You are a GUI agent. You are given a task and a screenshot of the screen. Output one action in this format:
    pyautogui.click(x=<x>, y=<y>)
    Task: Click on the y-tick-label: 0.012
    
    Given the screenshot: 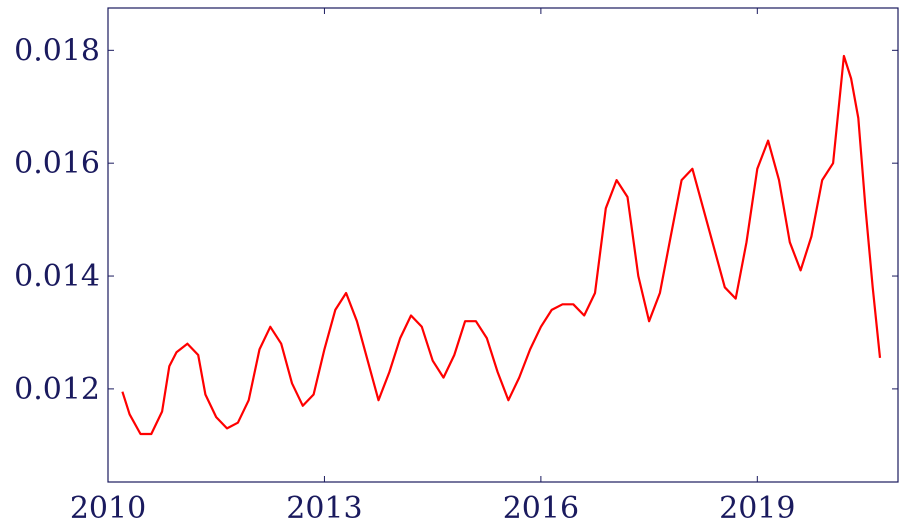 What is the action you would take?
    pyautogui.click(x=57, y=389)
    